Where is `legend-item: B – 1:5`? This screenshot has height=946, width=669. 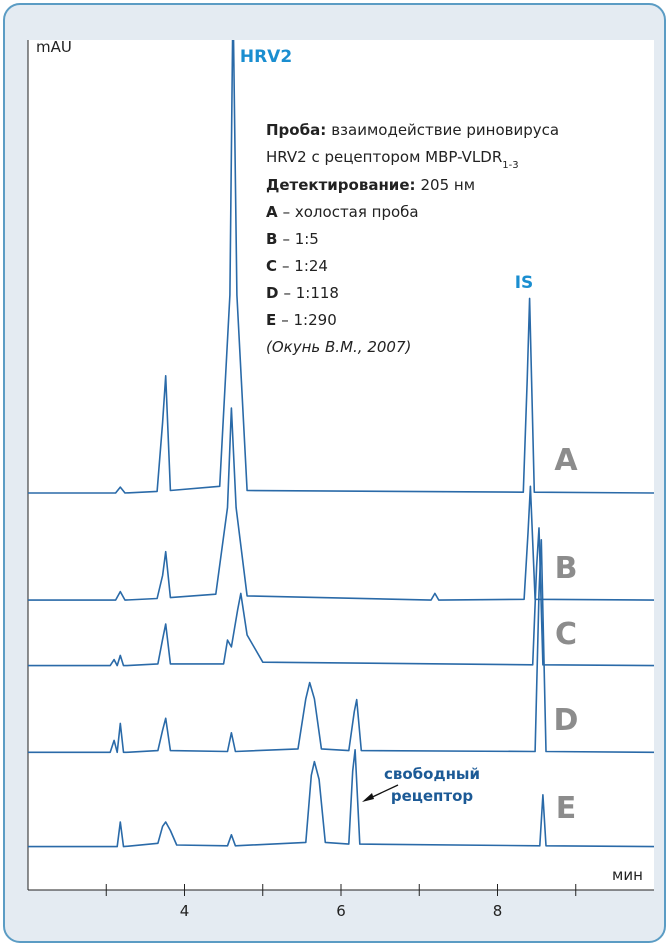 legend-item: B – 1:5 is located at coordinates (292, 239).